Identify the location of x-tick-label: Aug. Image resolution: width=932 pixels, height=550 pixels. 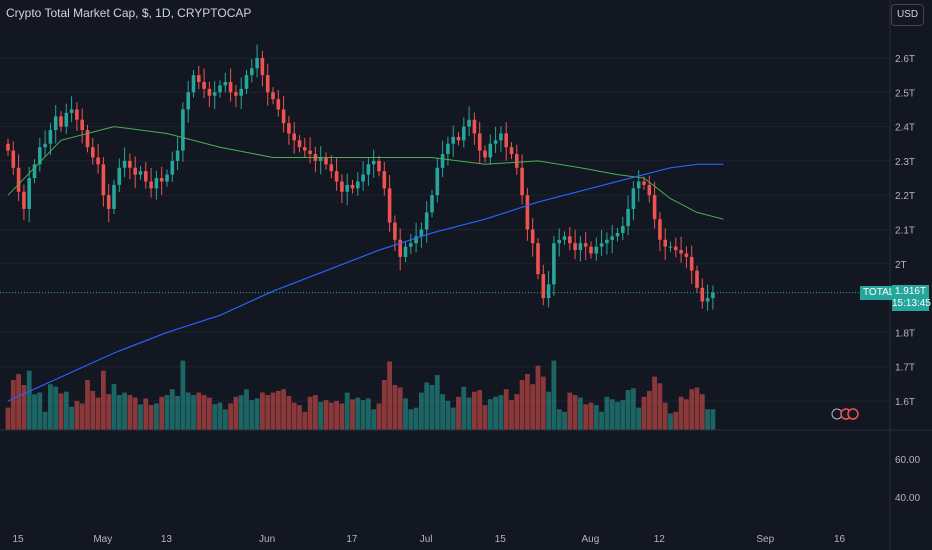
(591, 539).